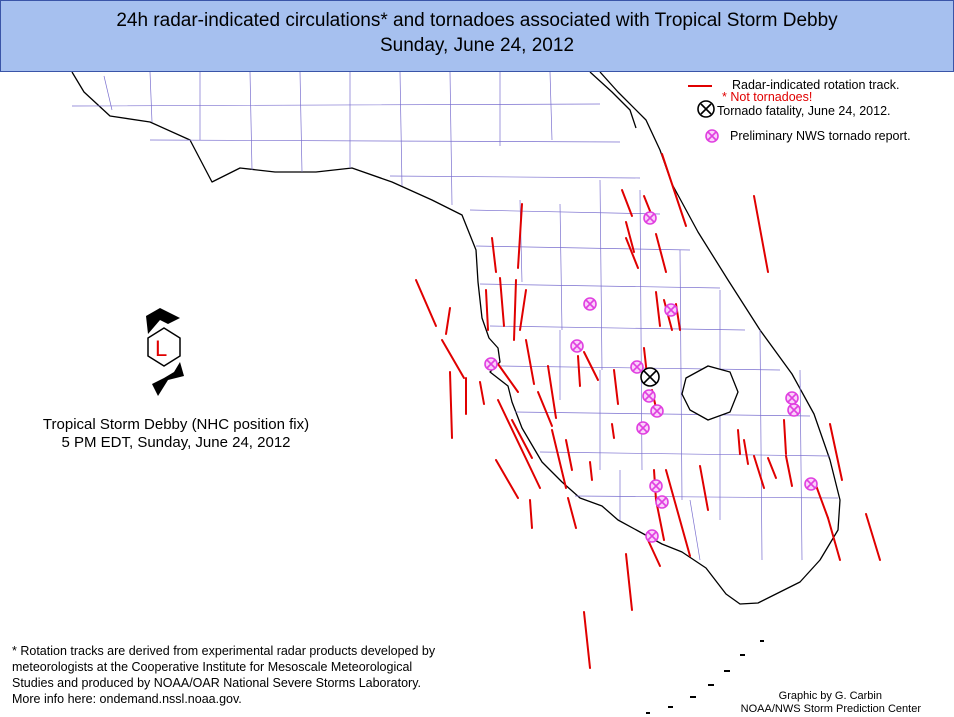 This screenshot has width=954, height=717. Describe the element at coordinates (710, 393) in the screenshot. I see `lake-okeechobee` at that location.